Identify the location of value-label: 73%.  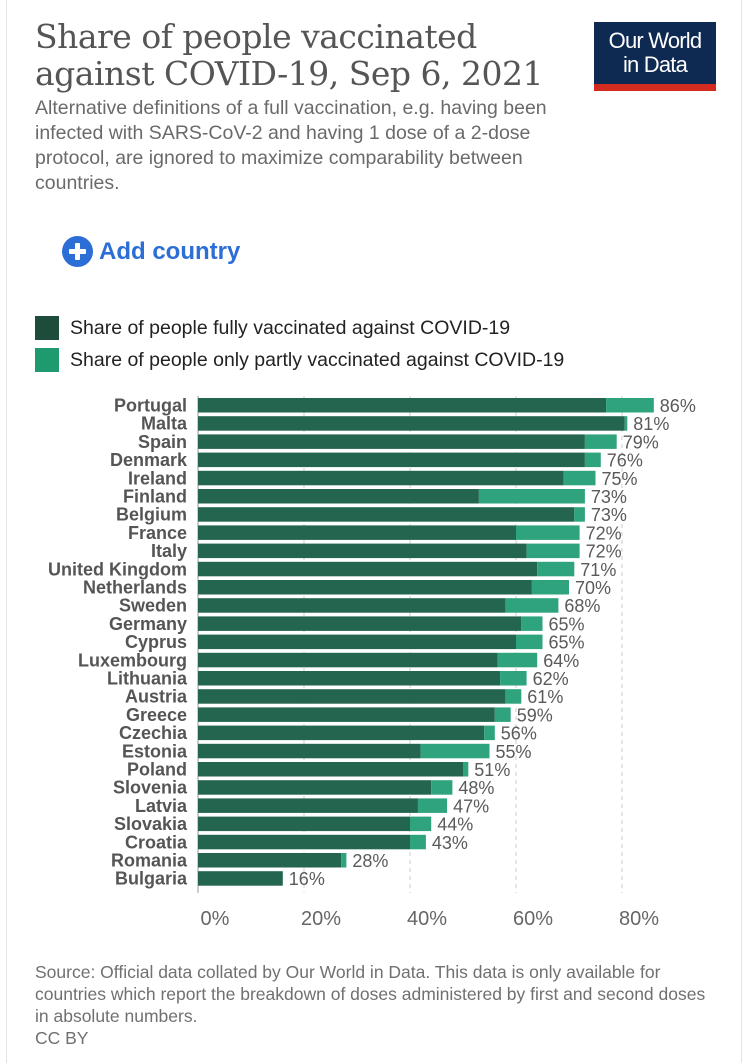
(609, 515).